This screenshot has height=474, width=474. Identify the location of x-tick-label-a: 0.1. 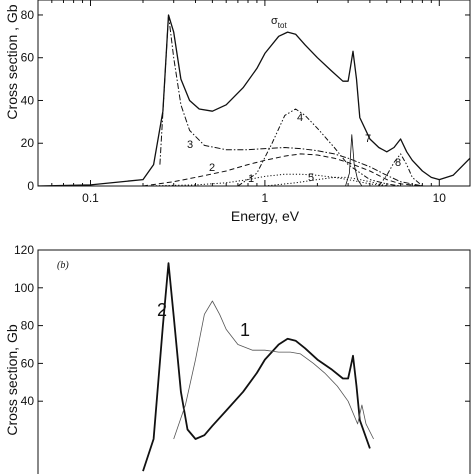
(90, 198).